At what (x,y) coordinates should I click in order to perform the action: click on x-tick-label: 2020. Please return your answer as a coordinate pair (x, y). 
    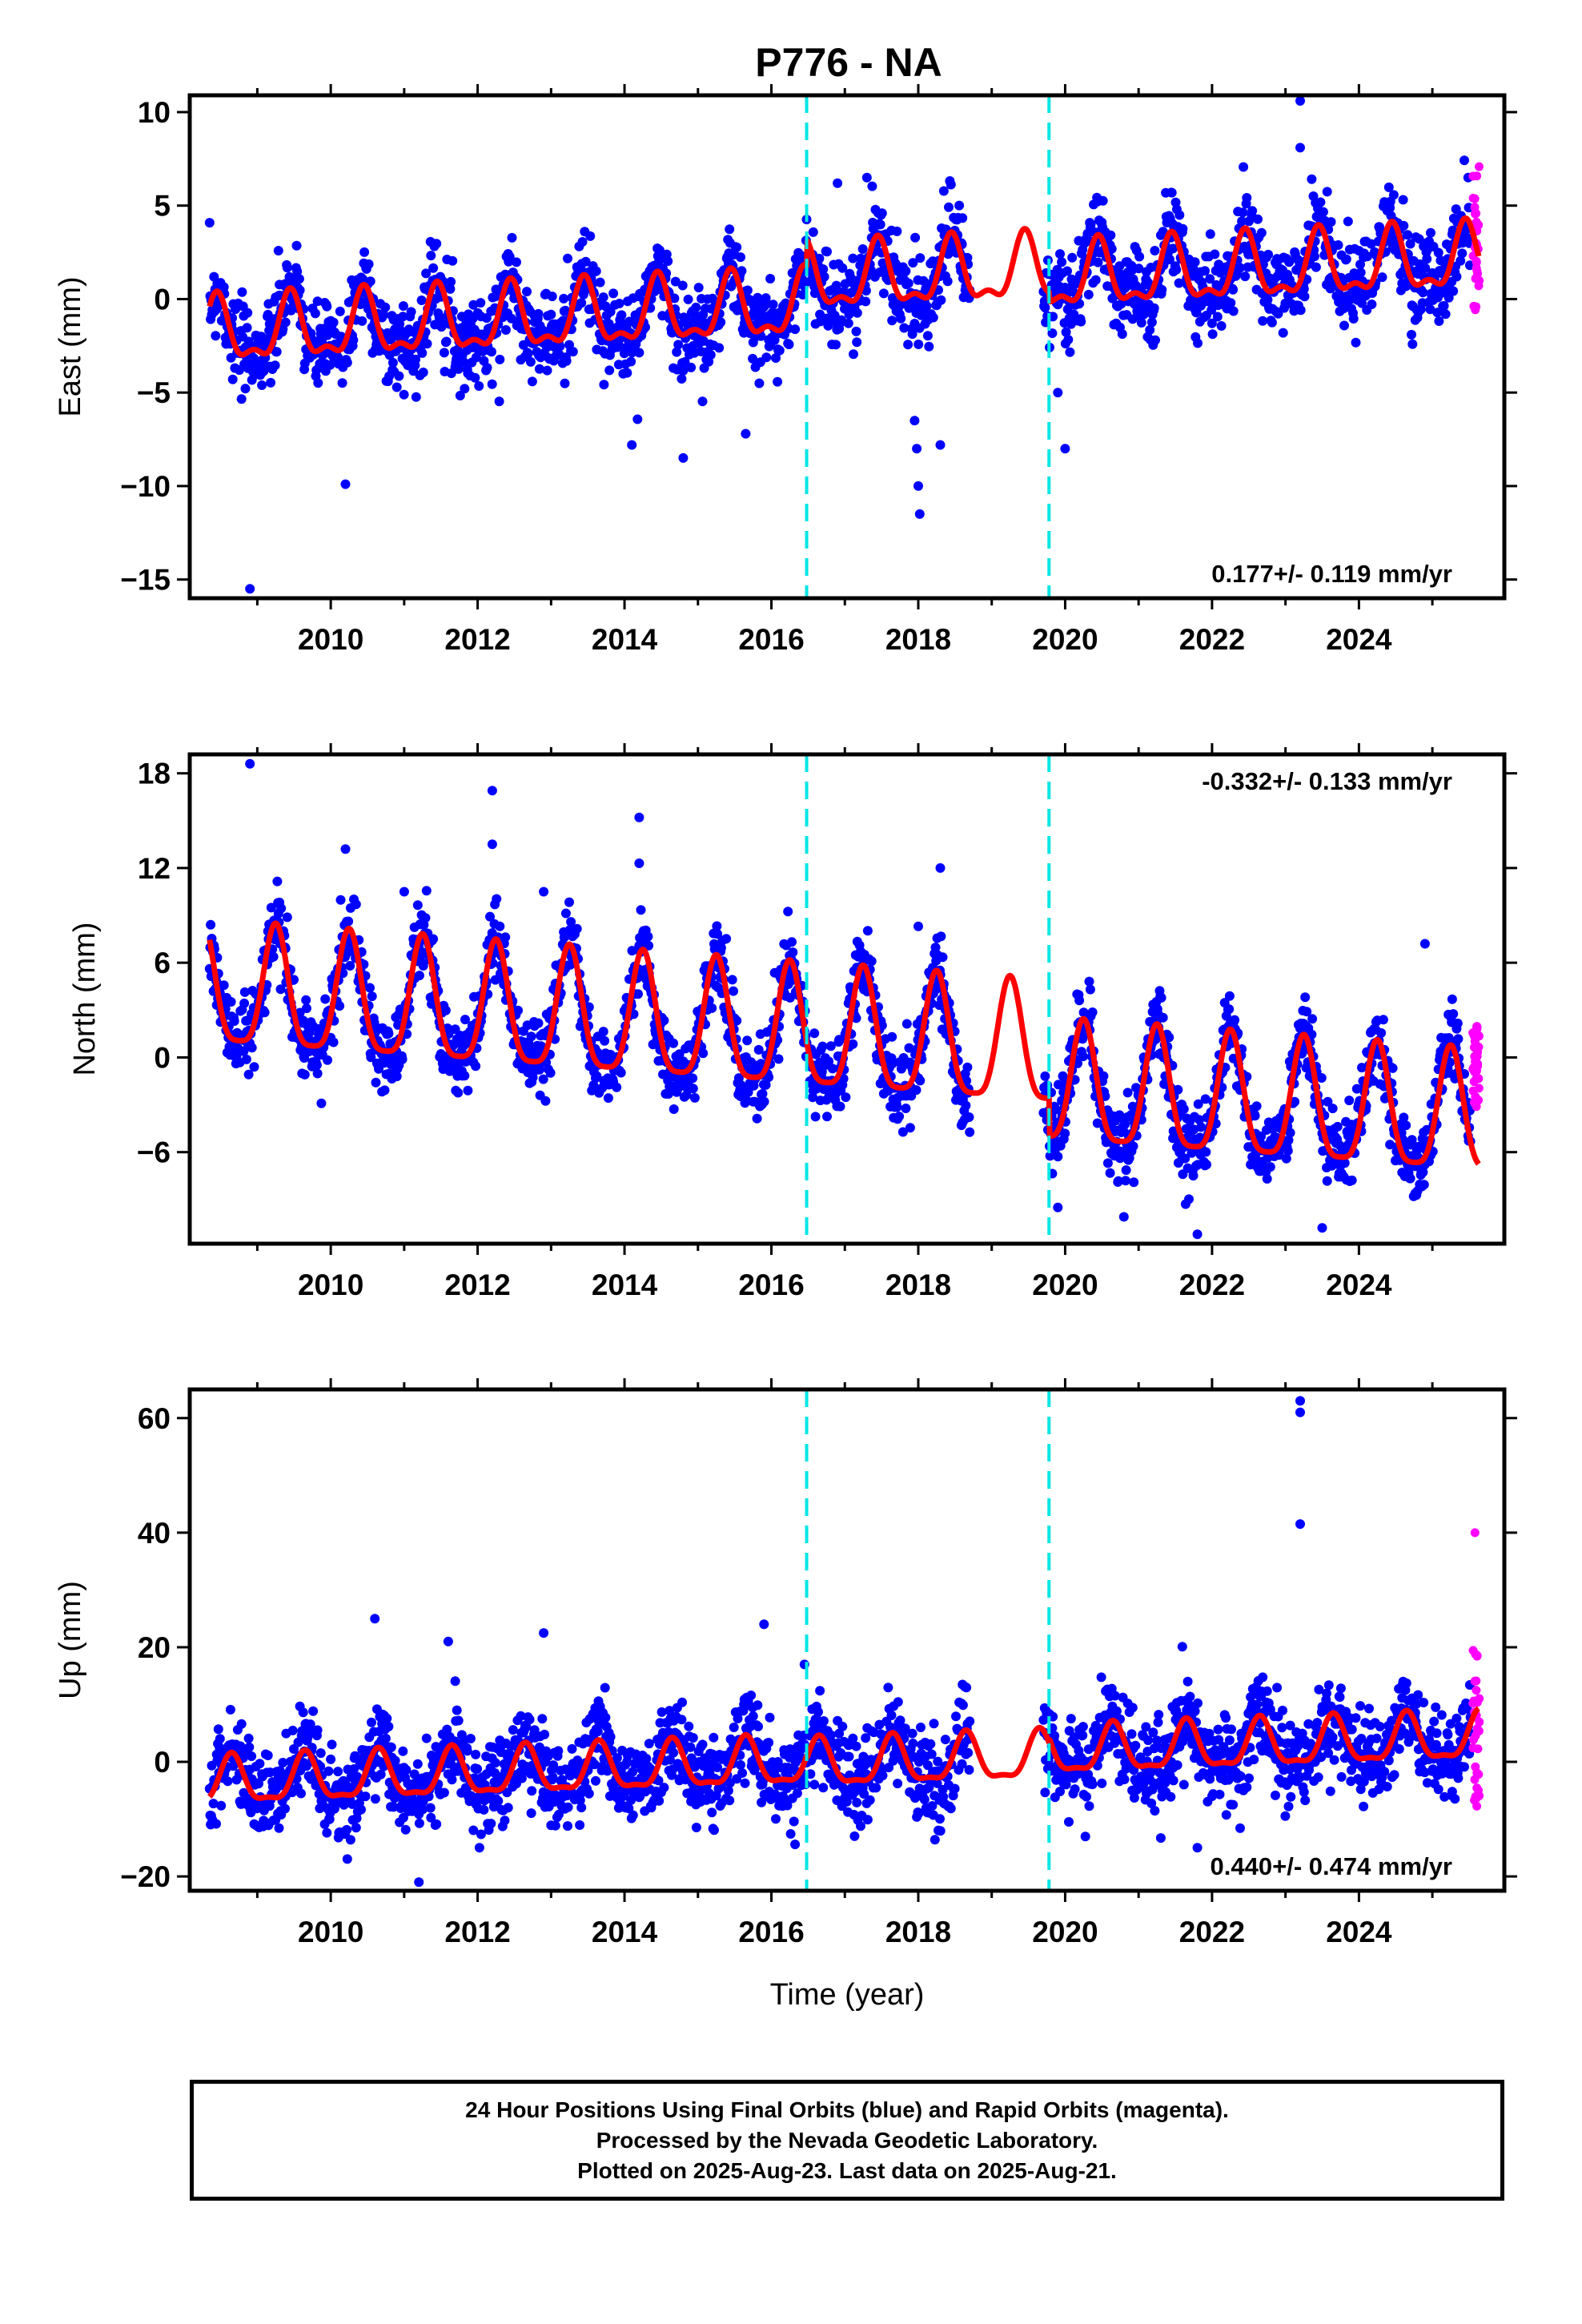
    Looking at the image, I should click on (1065, 639).